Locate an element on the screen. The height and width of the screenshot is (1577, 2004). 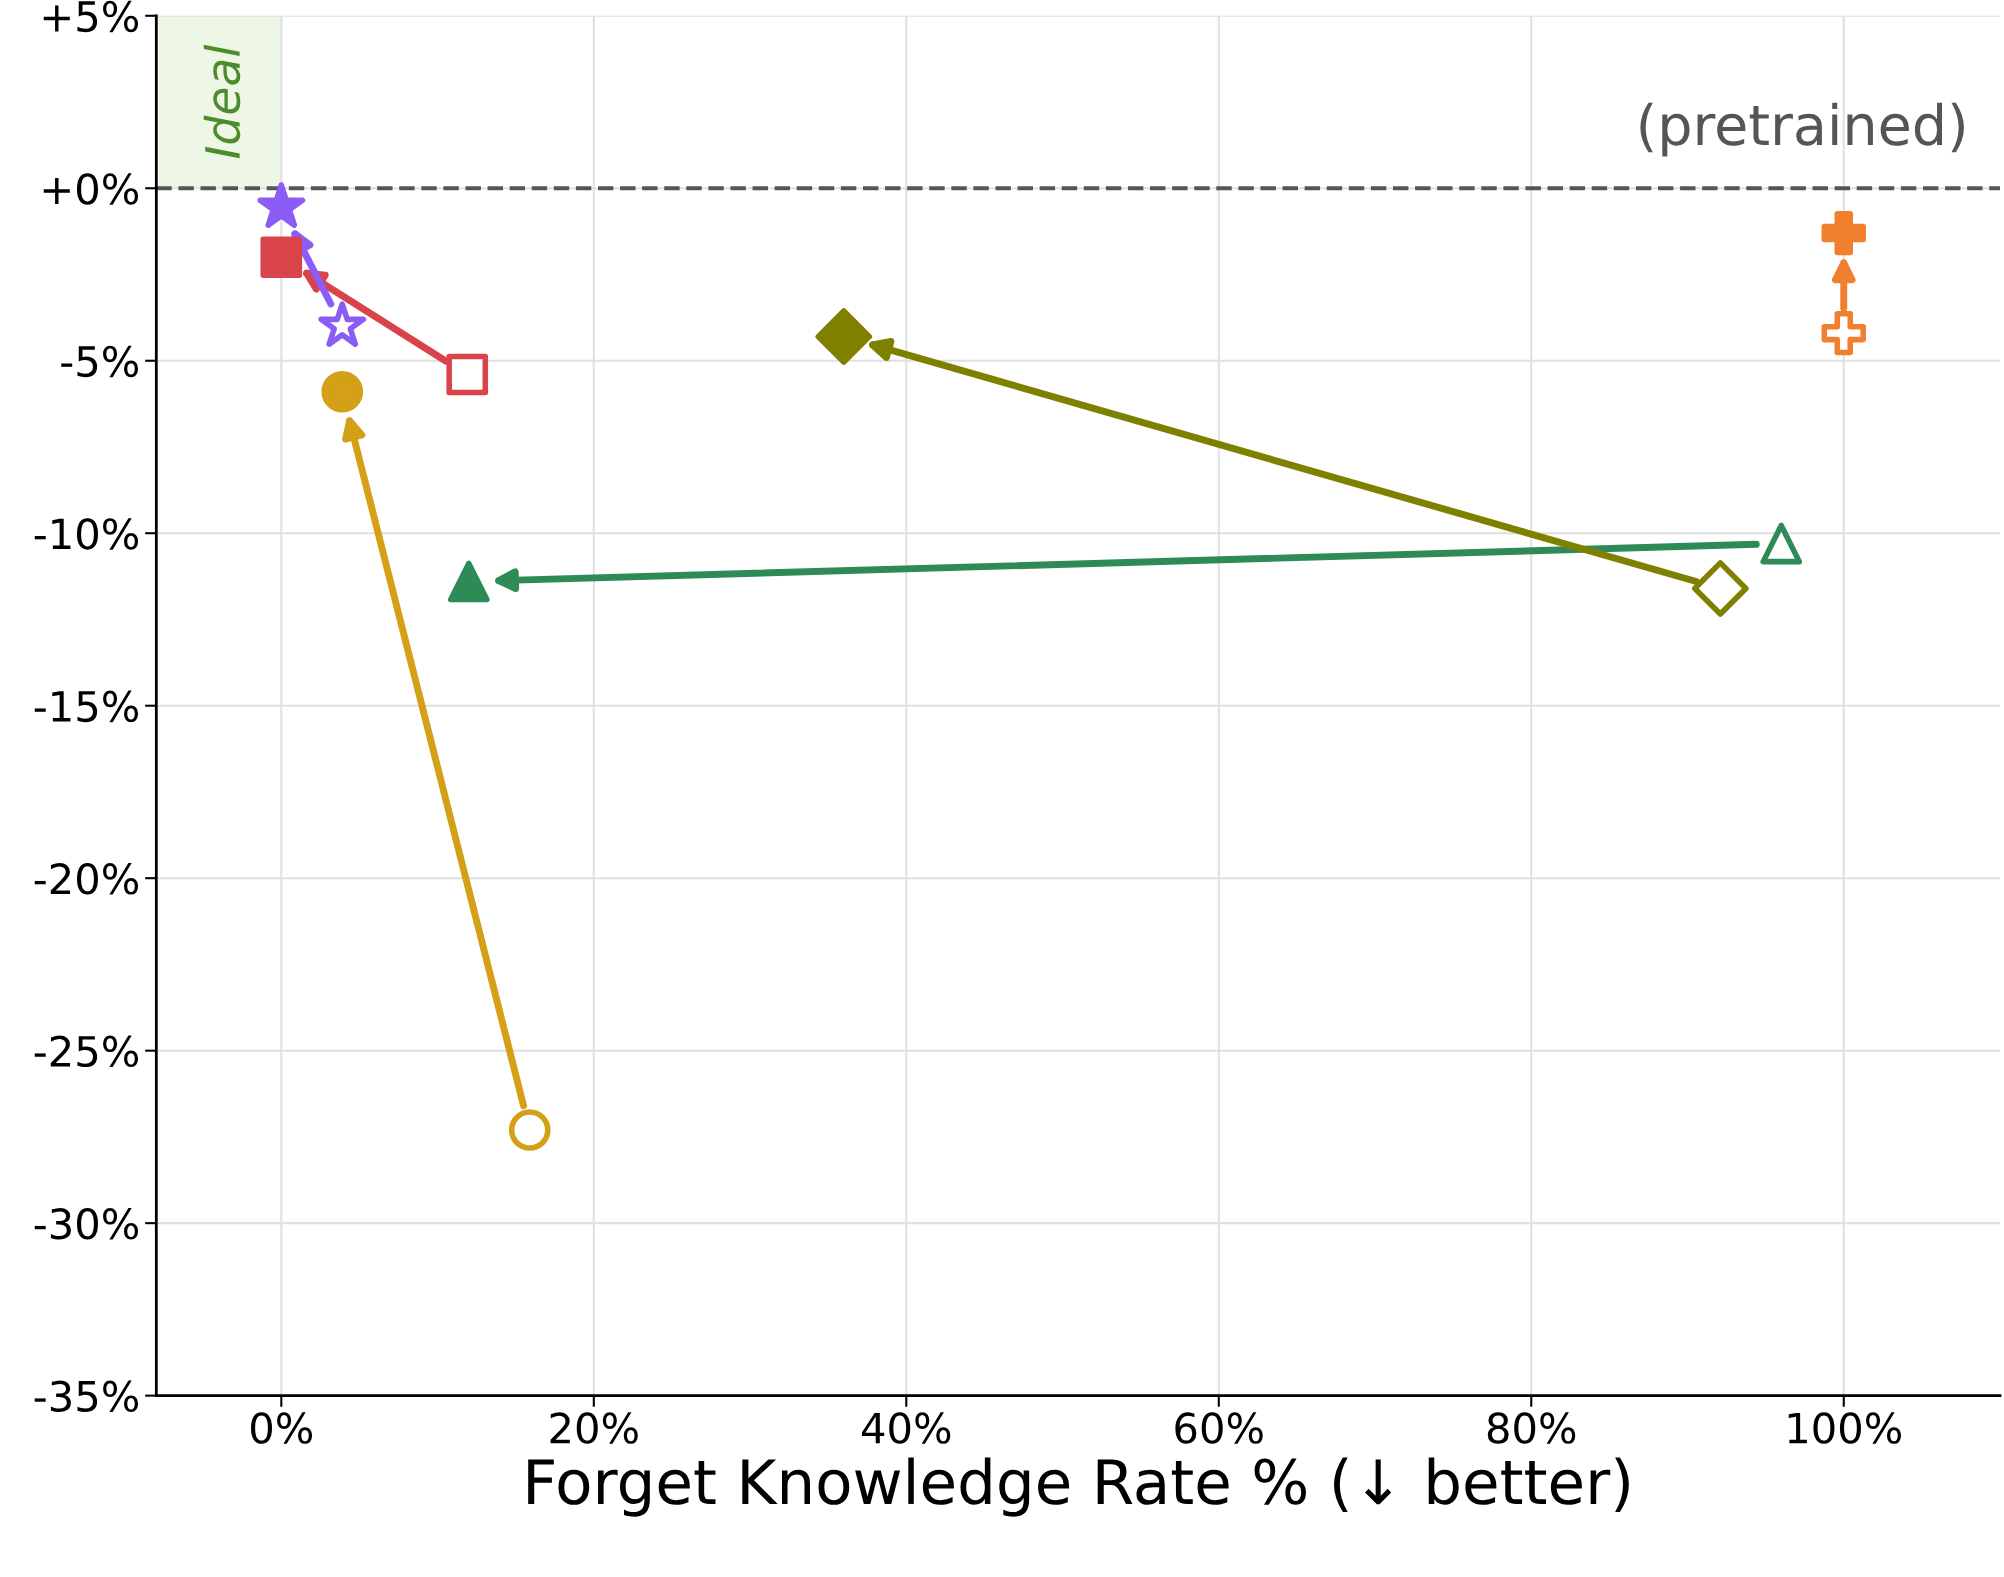
y-tick-label: -15% is located at coordinates (86, 706).